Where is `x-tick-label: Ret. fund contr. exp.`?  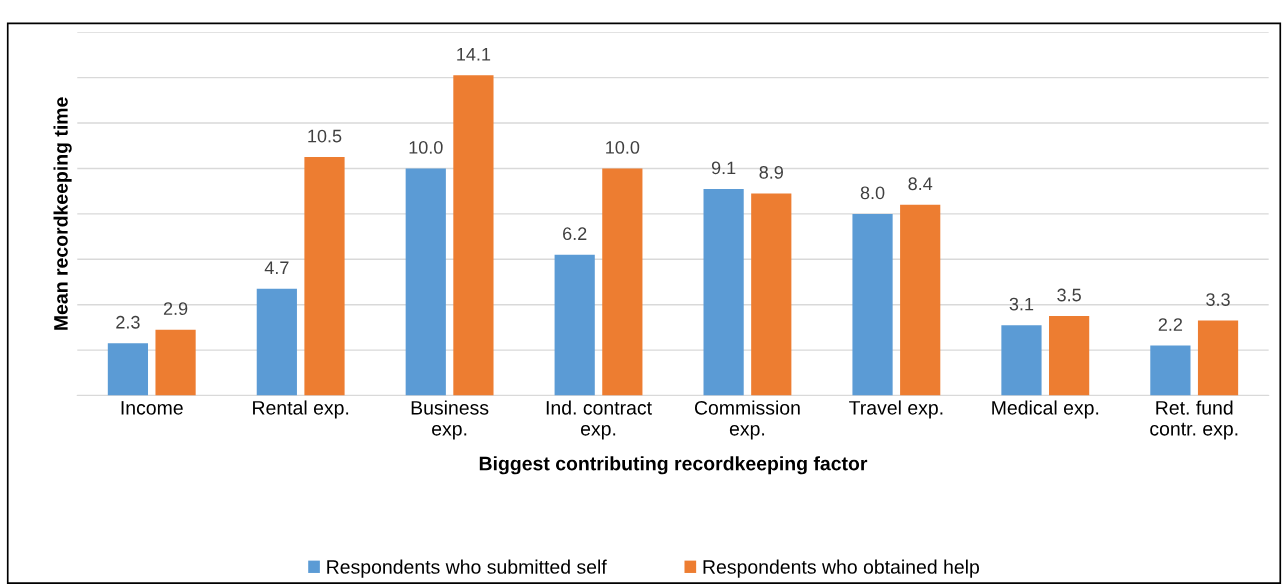
x-tick-label: Ret. fund contr. exp. is located at coordinates (1194, 420).